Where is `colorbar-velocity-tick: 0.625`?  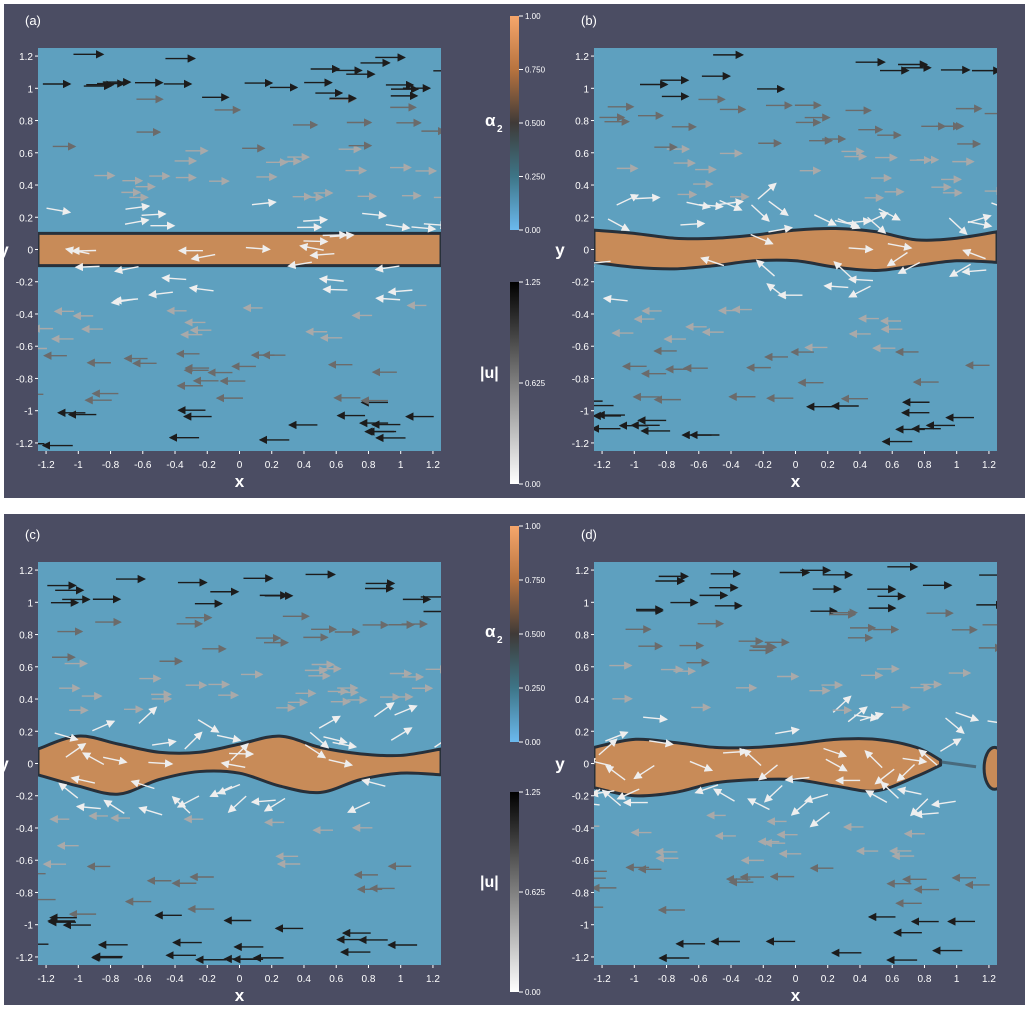 colorbar-velocity-tick: 0.625 is located at coordinates (535, 383).